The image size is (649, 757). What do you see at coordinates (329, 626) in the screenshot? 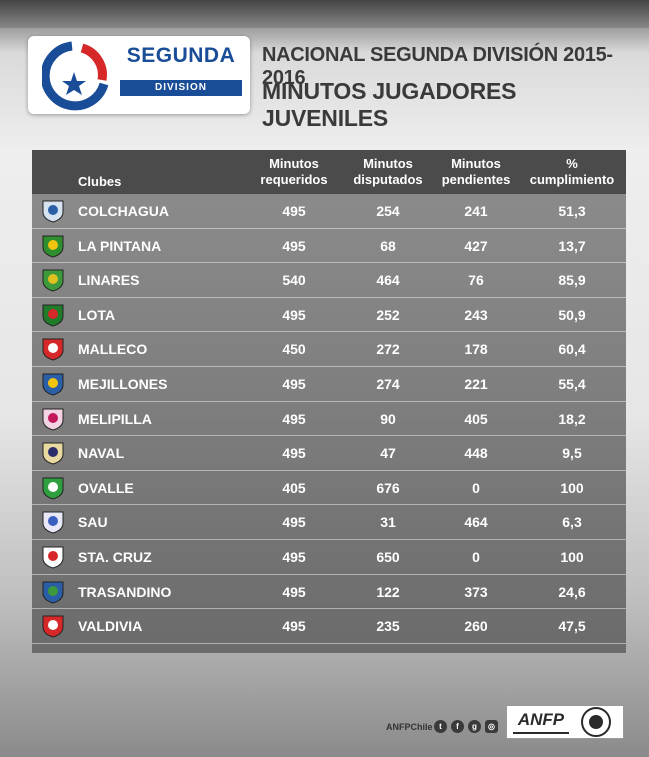
I see `table-row: VALDIVIA 495 235 260 47,5` at bounding box center [329, 626].